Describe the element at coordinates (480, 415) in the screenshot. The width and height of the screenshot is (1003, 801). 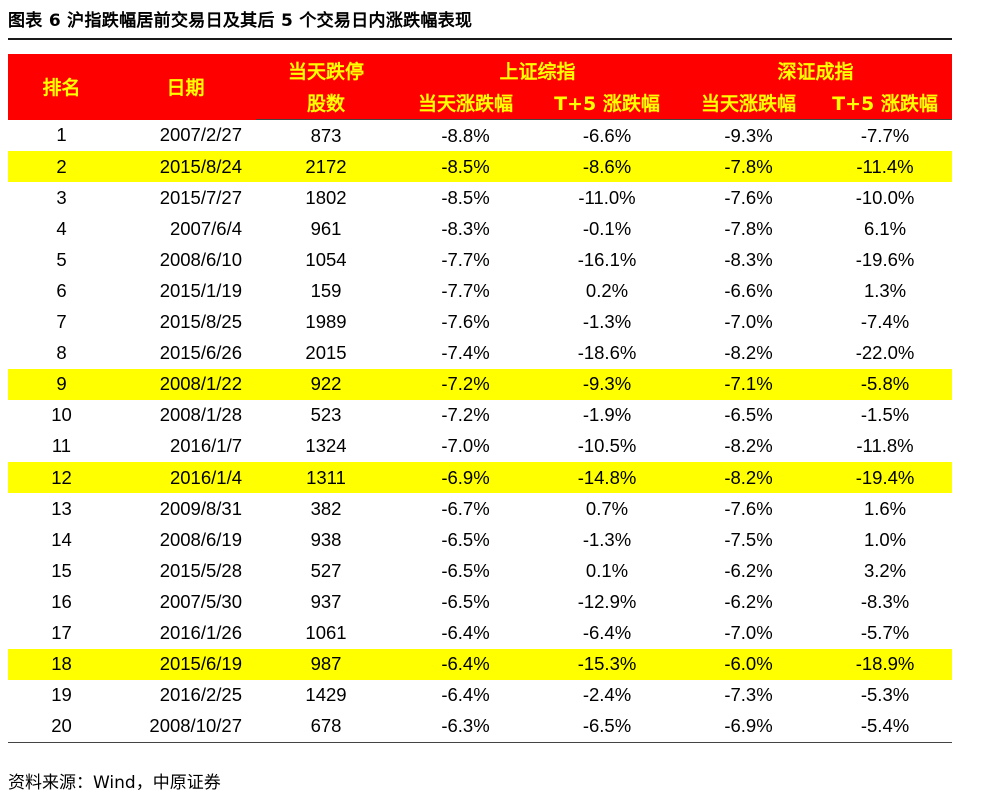
I see `table-row: 10 2008/1/28 523 -7.2% -1.9% -6.5% -1.5%` at that location.